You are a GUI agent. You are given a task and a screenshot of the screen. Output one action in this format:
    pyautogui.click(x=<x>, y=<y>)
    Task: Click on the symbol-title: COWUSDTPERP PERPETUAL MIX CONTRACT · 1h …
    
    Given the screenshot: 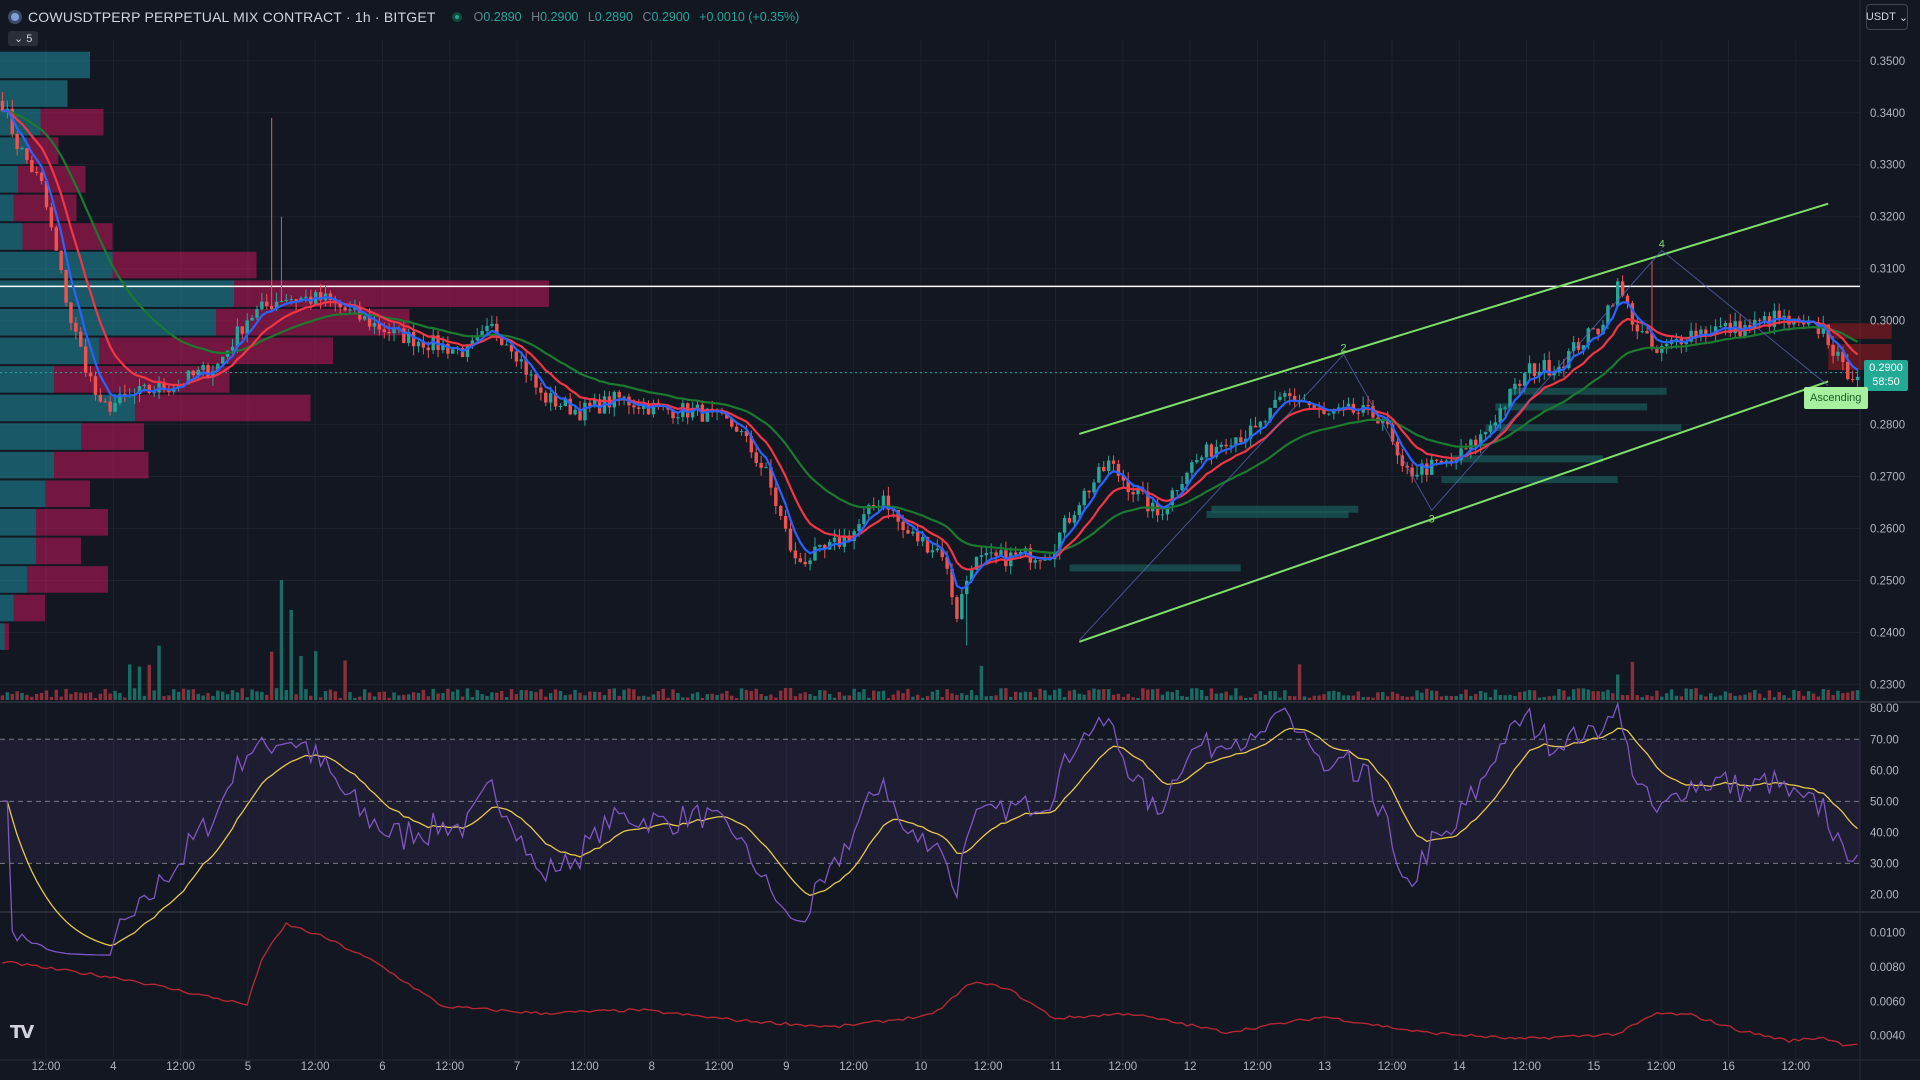 What is the action you would take?
    pyautogui.click(x=232, y=17)
    